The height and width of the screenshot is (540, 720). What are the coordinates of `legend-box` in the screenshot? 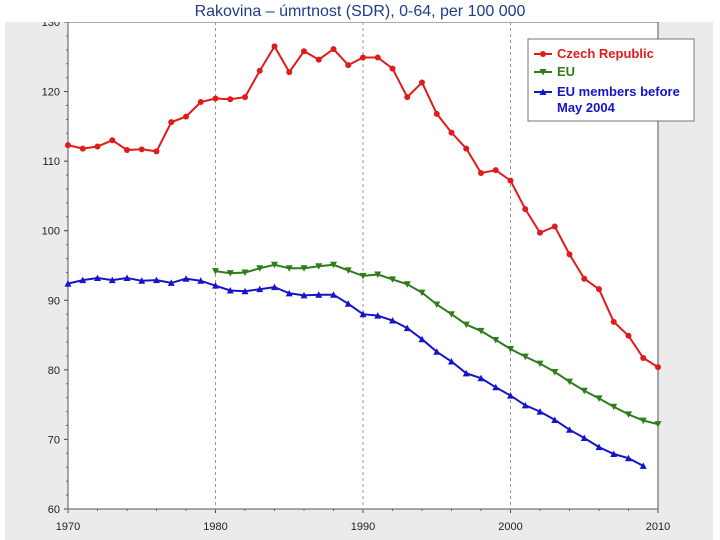 It's located at (611, 80).